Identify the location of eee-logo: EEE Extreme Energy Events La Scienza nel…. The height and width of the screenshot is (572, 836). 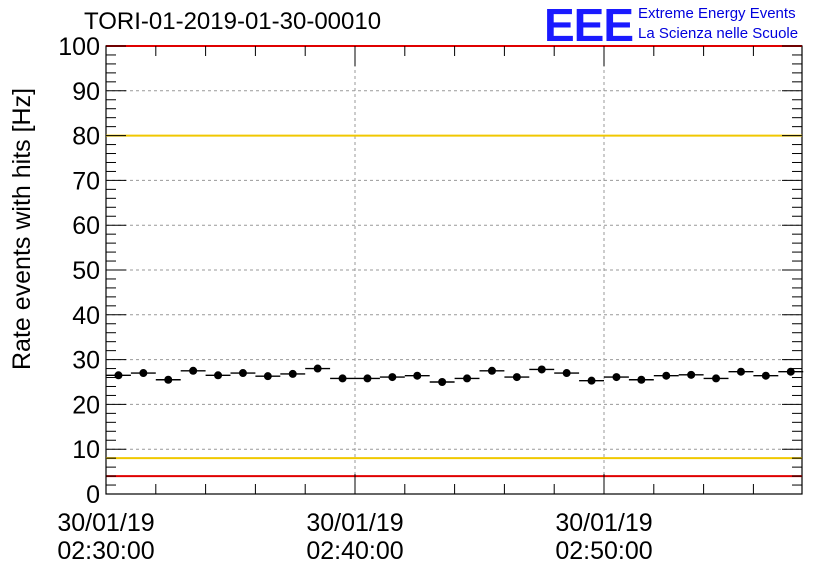
(689, 25).